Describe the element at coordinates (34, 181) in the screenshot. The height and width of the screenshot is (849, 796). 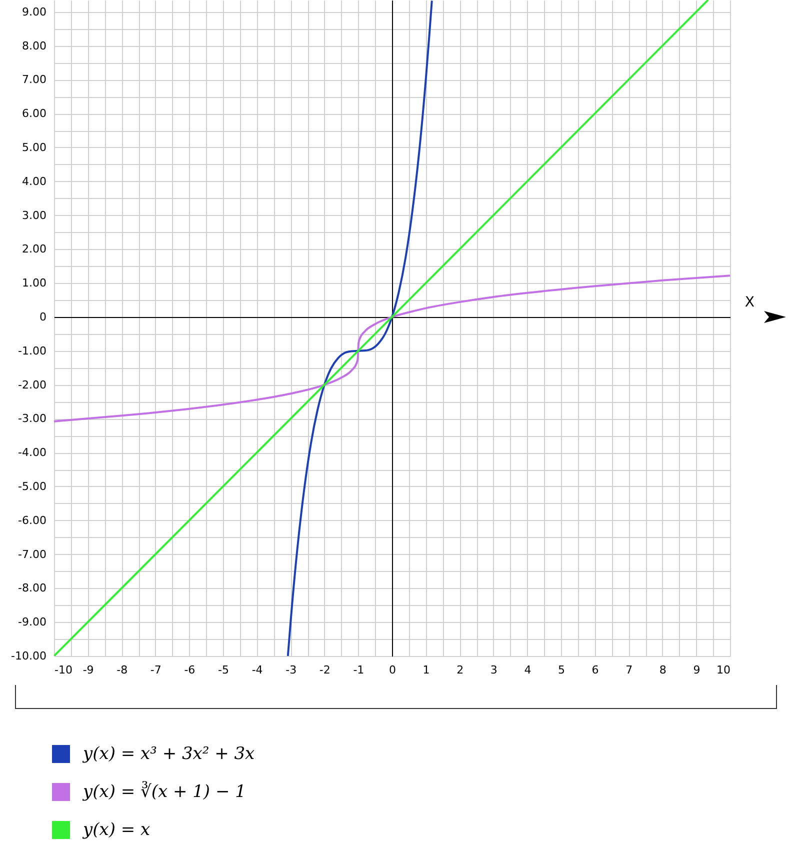
I see `y-tick-label: 4.00` at that location.